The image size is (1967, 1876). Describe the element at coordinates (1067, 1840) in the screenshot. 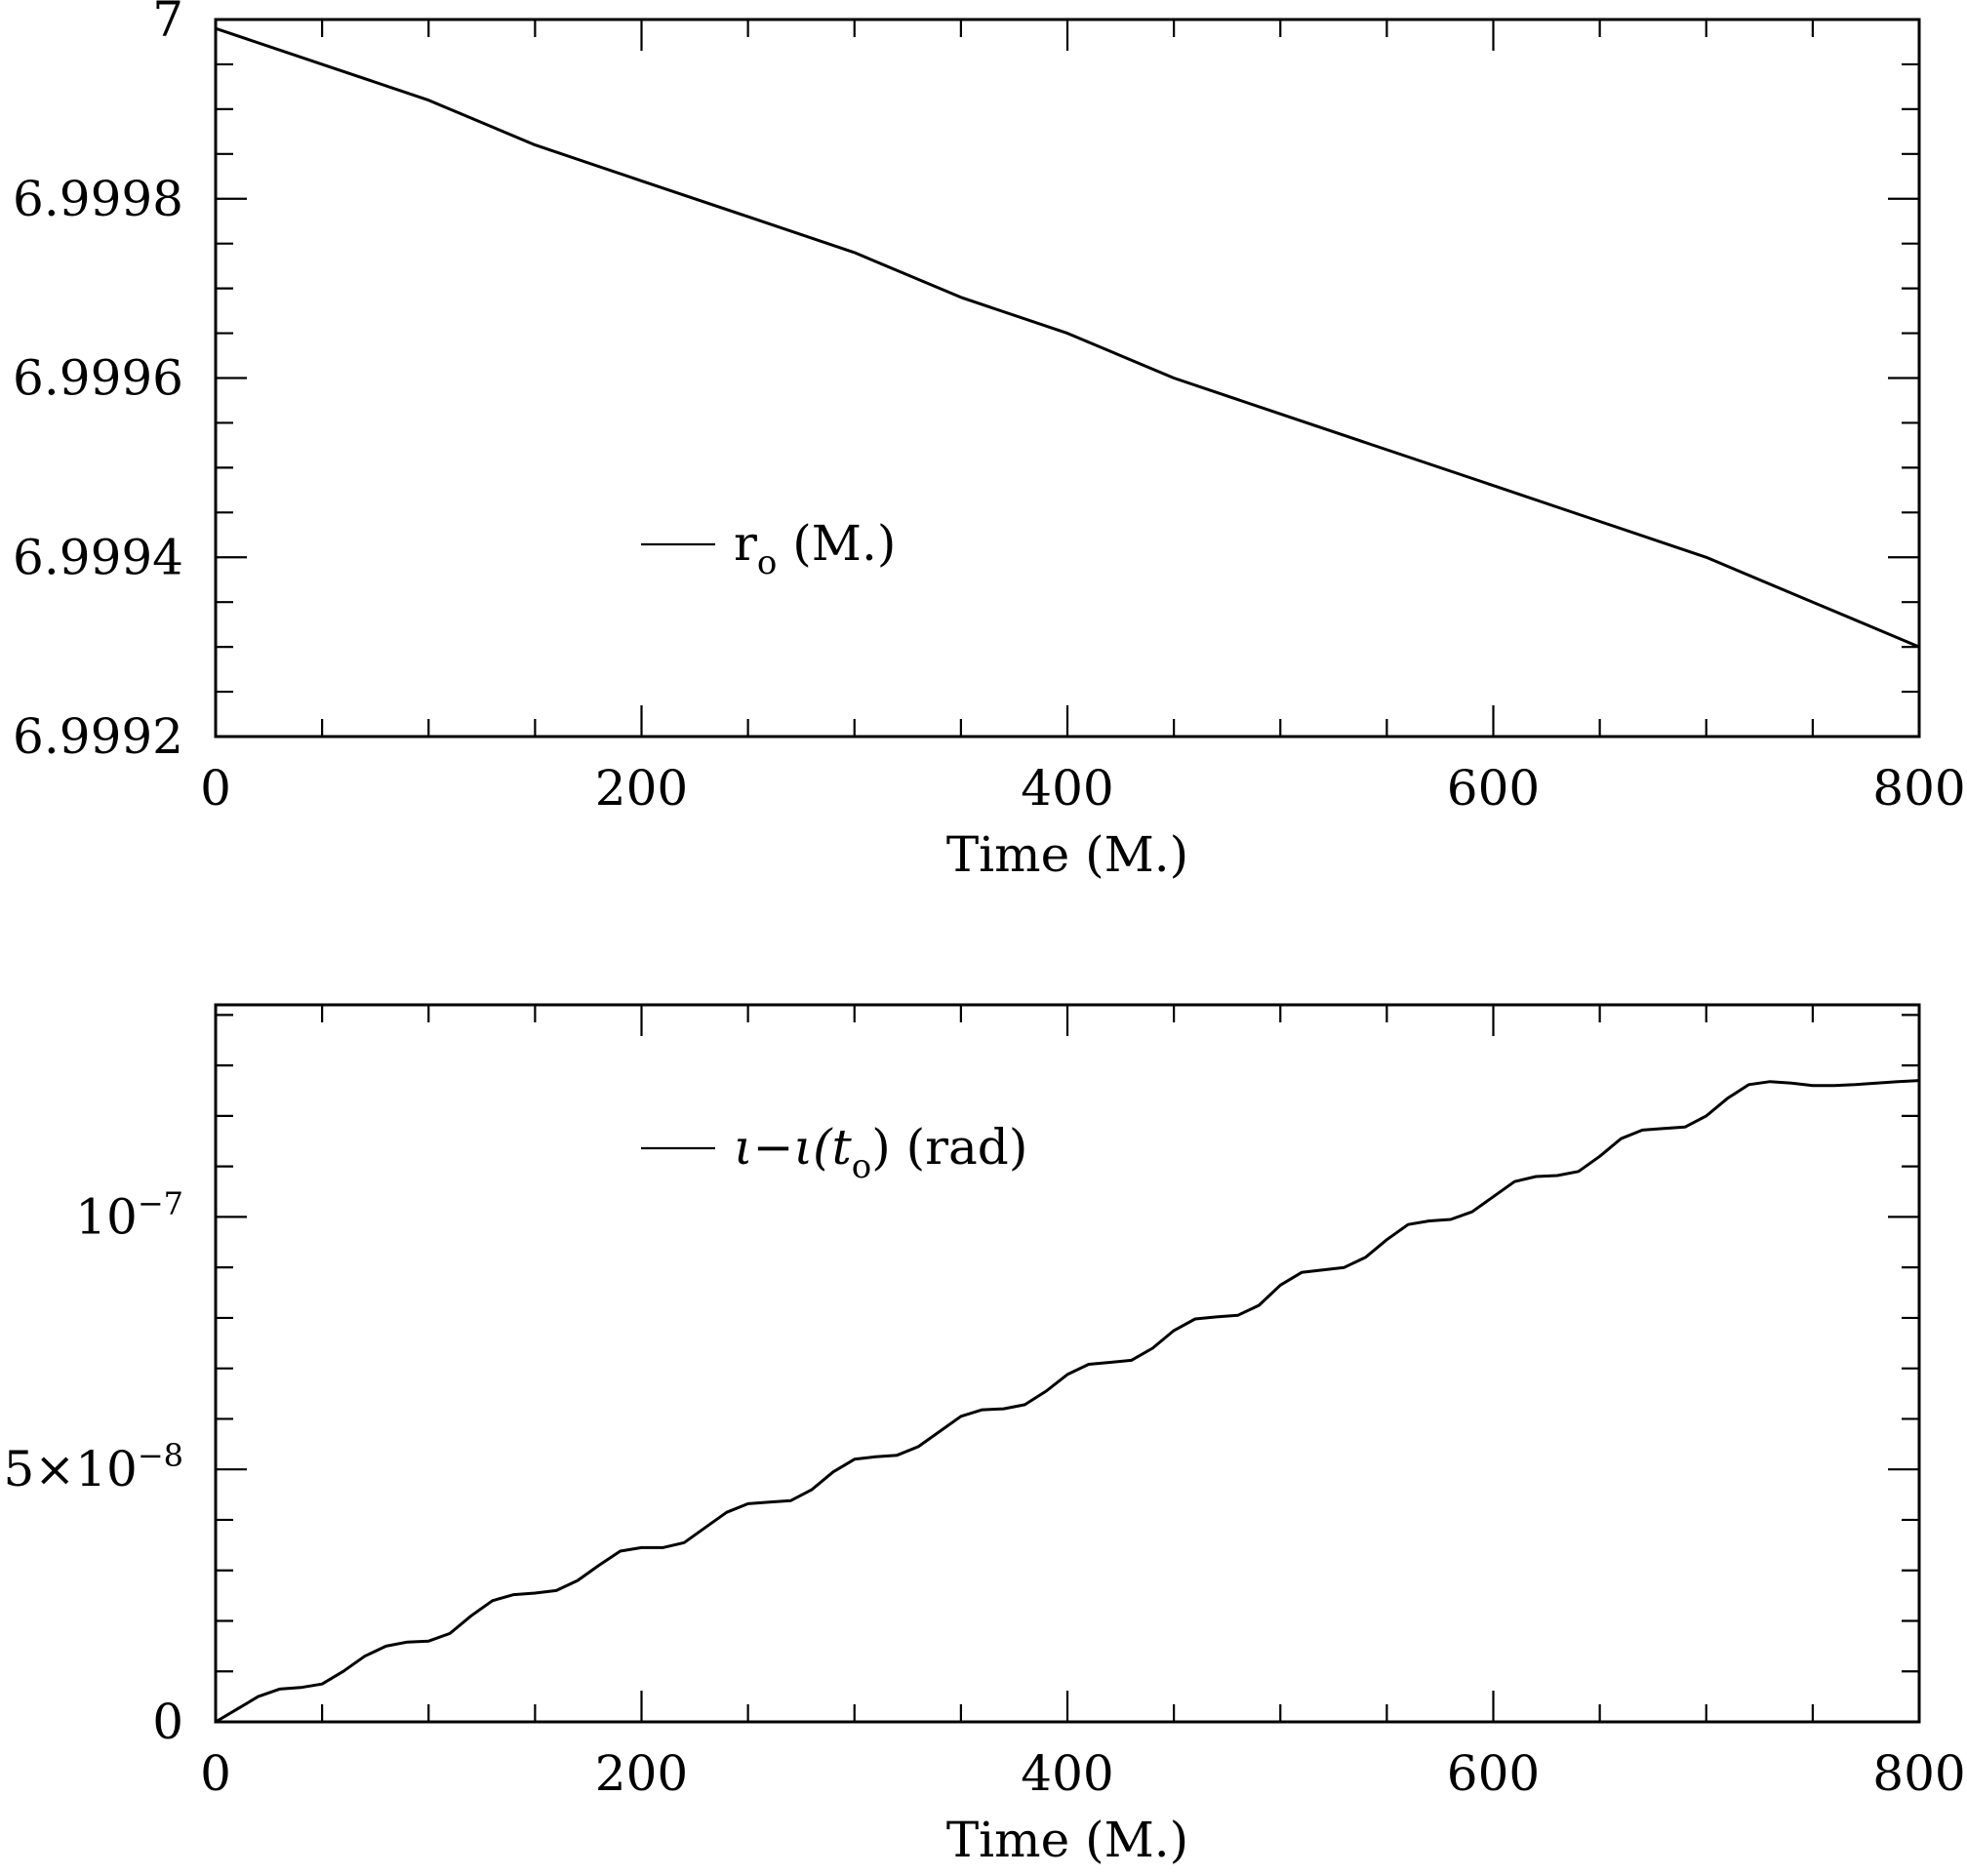

I see `bottom-x-axis-title: Time (M.)` at that location.